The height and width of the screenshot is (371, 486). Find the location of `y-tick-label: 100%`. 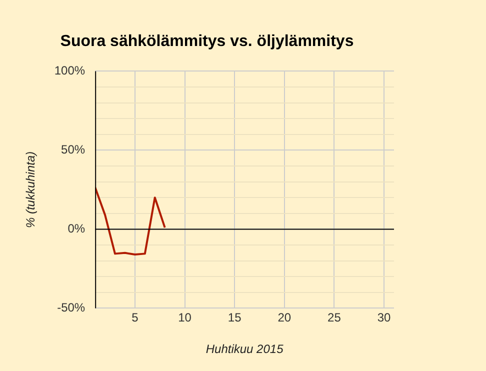

y-tick-label: 100% is located at coordinates (70, 71).